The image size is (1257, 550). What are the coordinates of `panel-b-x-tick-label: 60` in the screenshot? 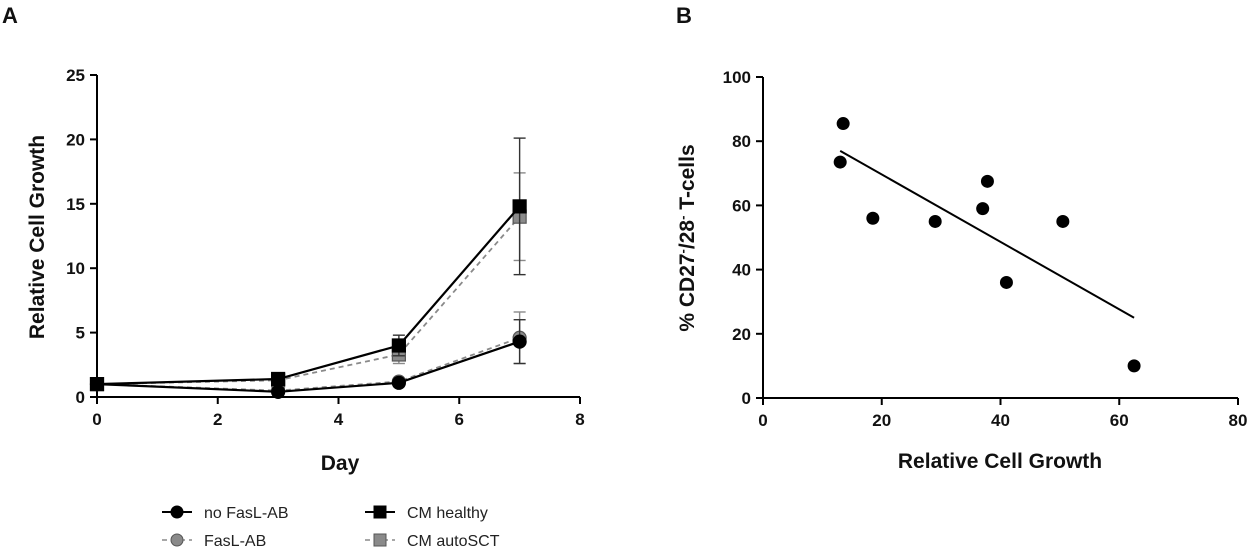 It's located at (1119, 420).